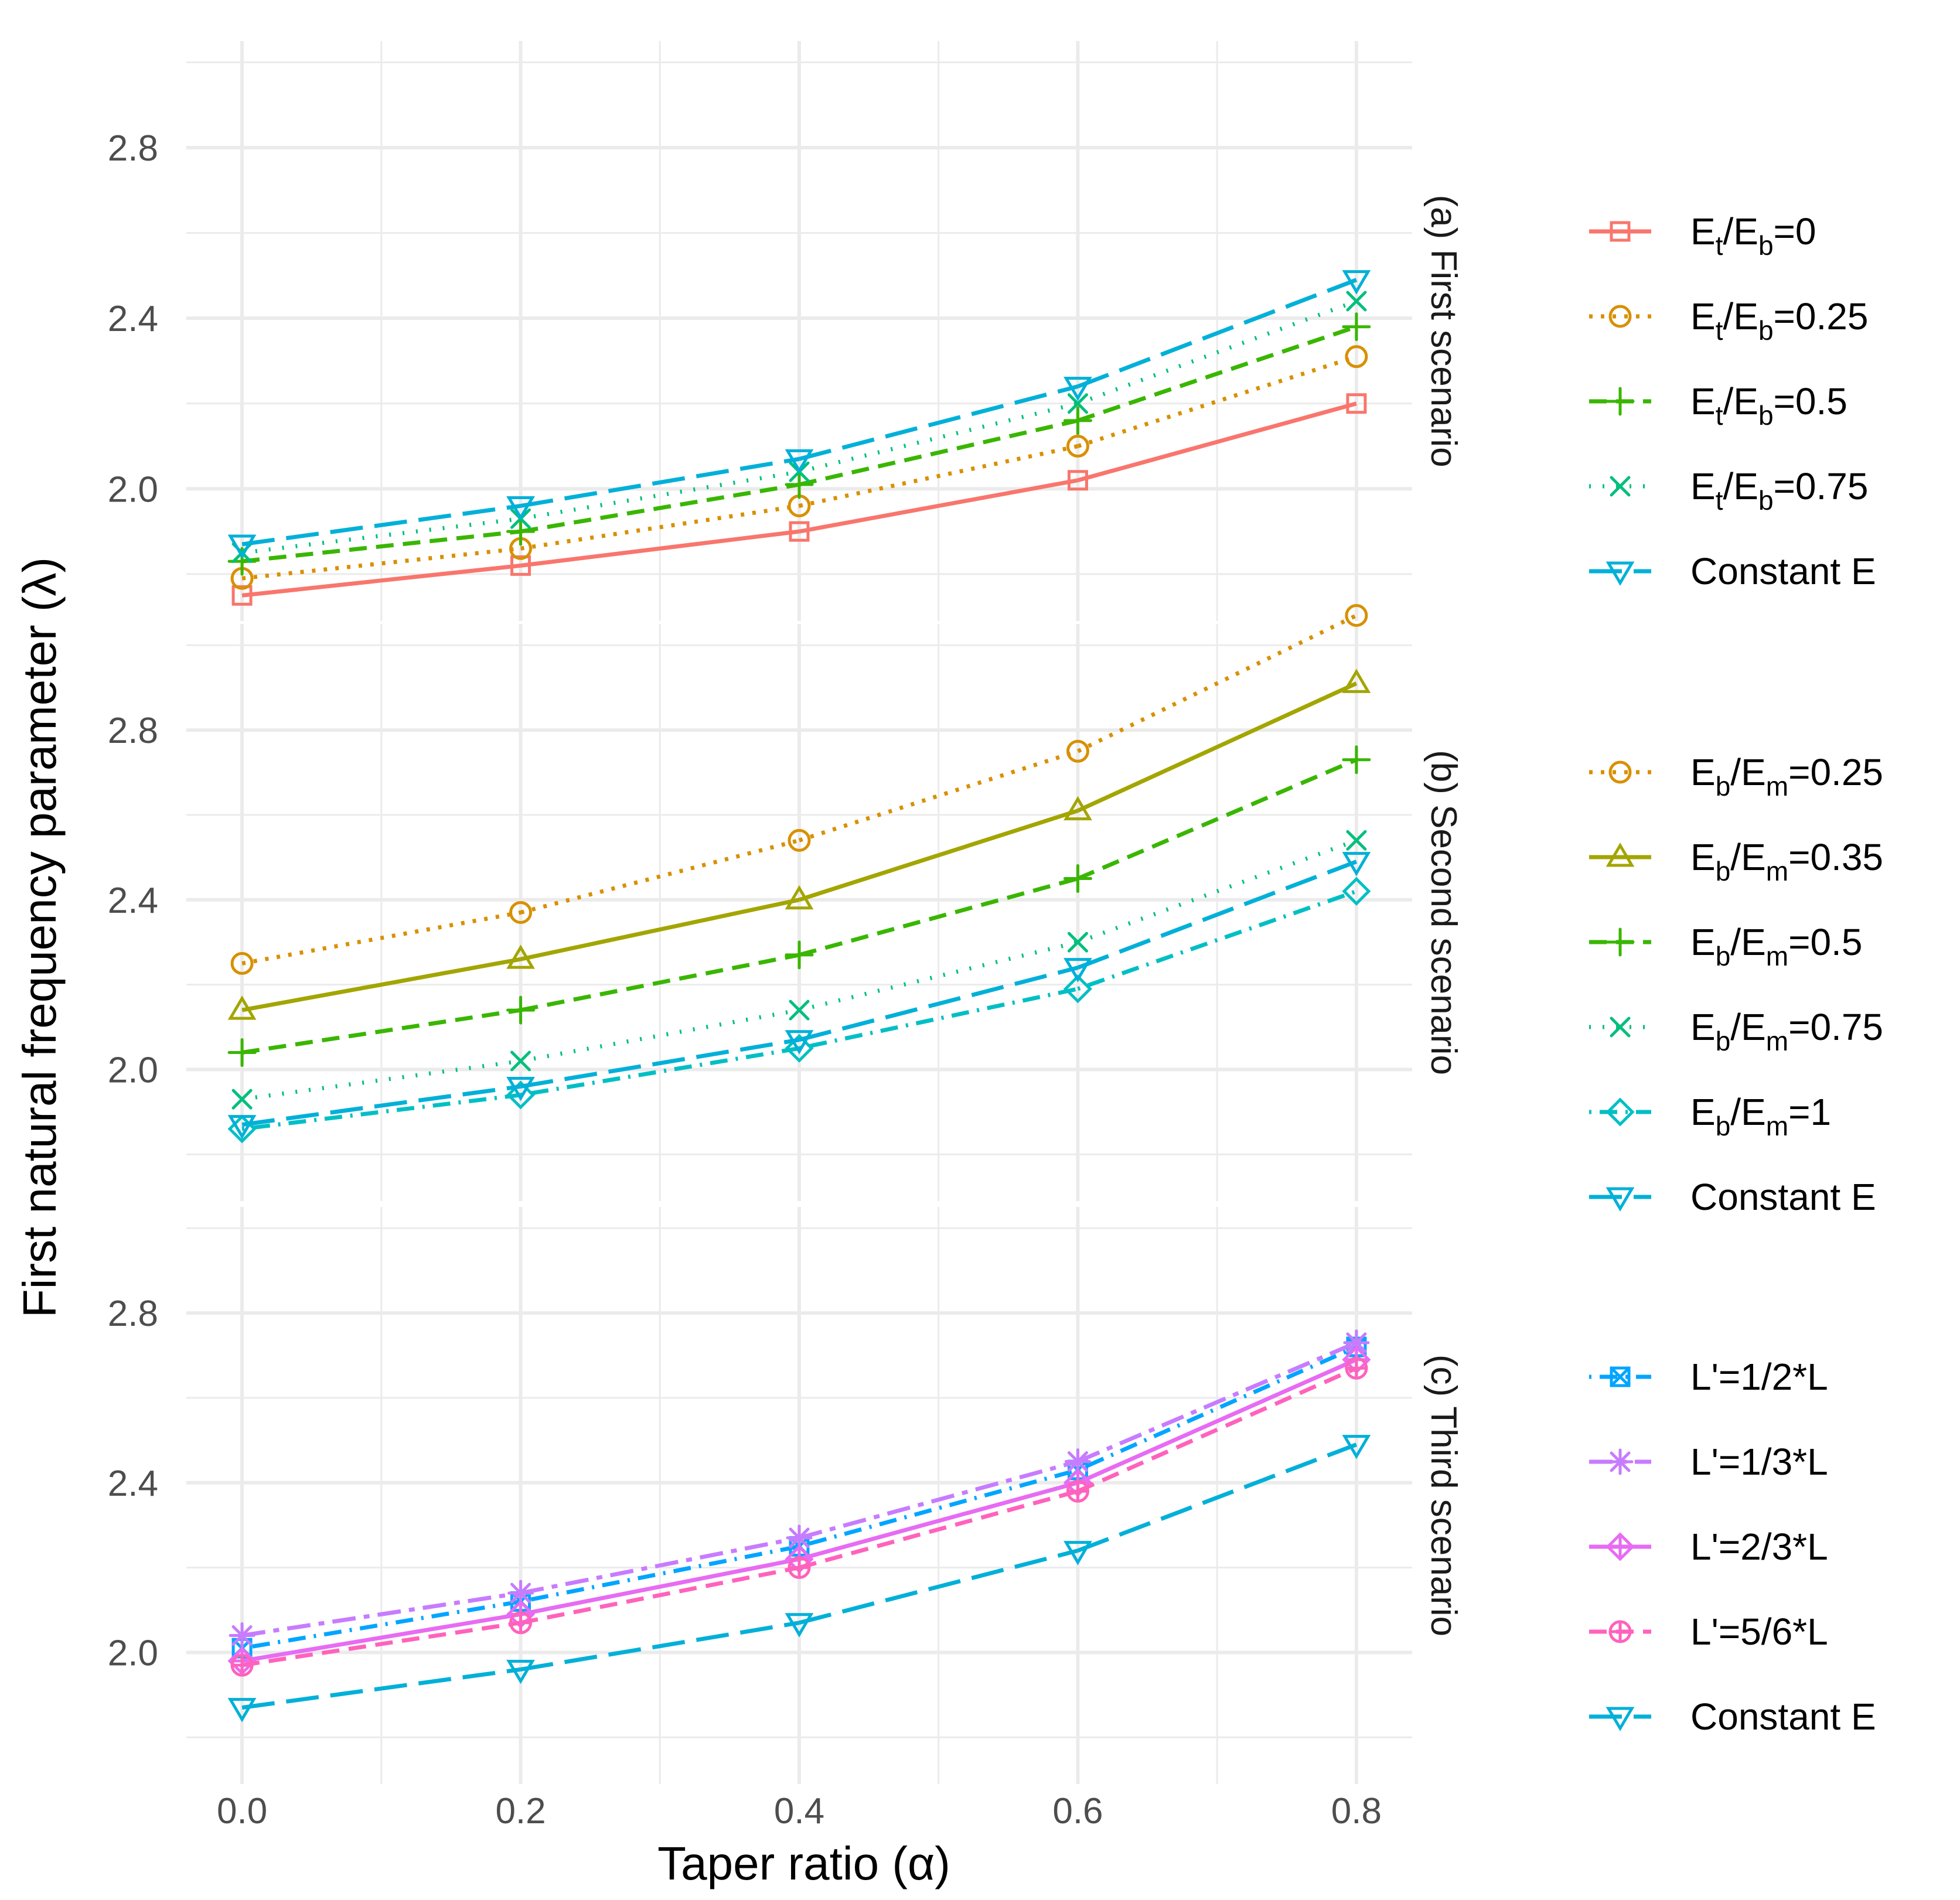  Describe the element at coordinates (1728, 490) in the screenshot. I see `legend-item: Et/Eb=0.75` at that location.